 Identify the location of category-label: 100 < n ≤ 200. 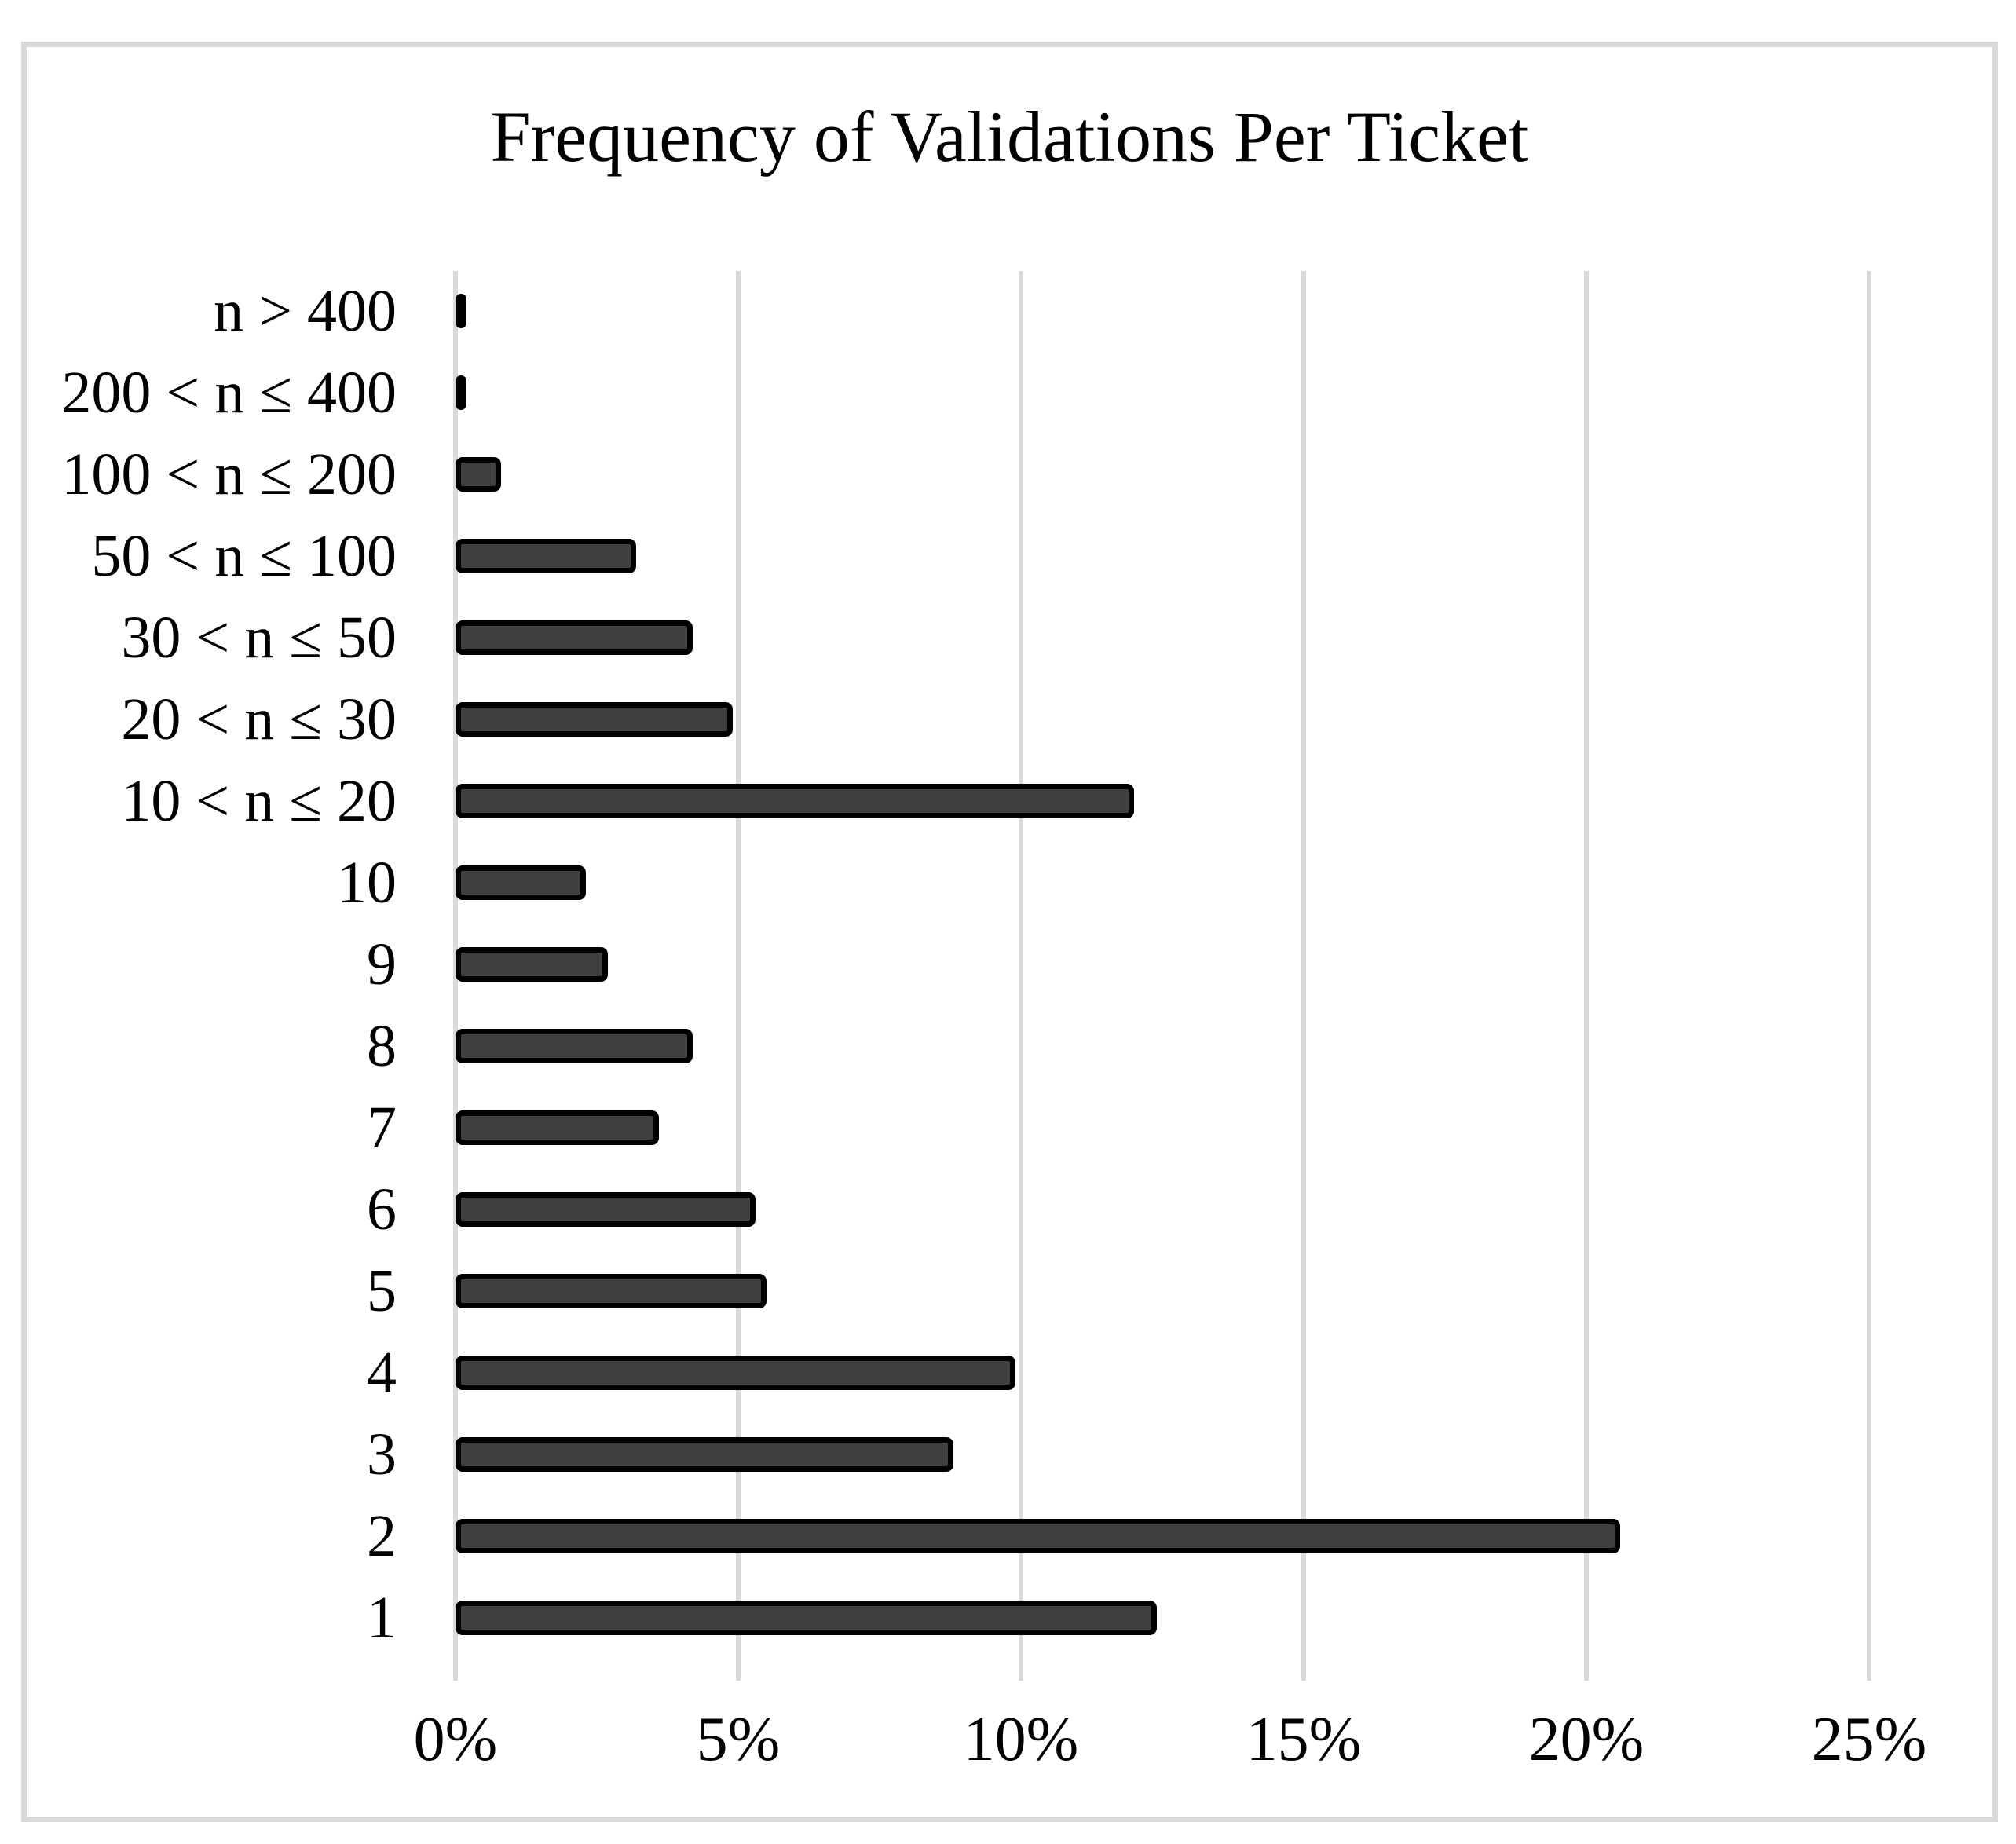
(229, 474).